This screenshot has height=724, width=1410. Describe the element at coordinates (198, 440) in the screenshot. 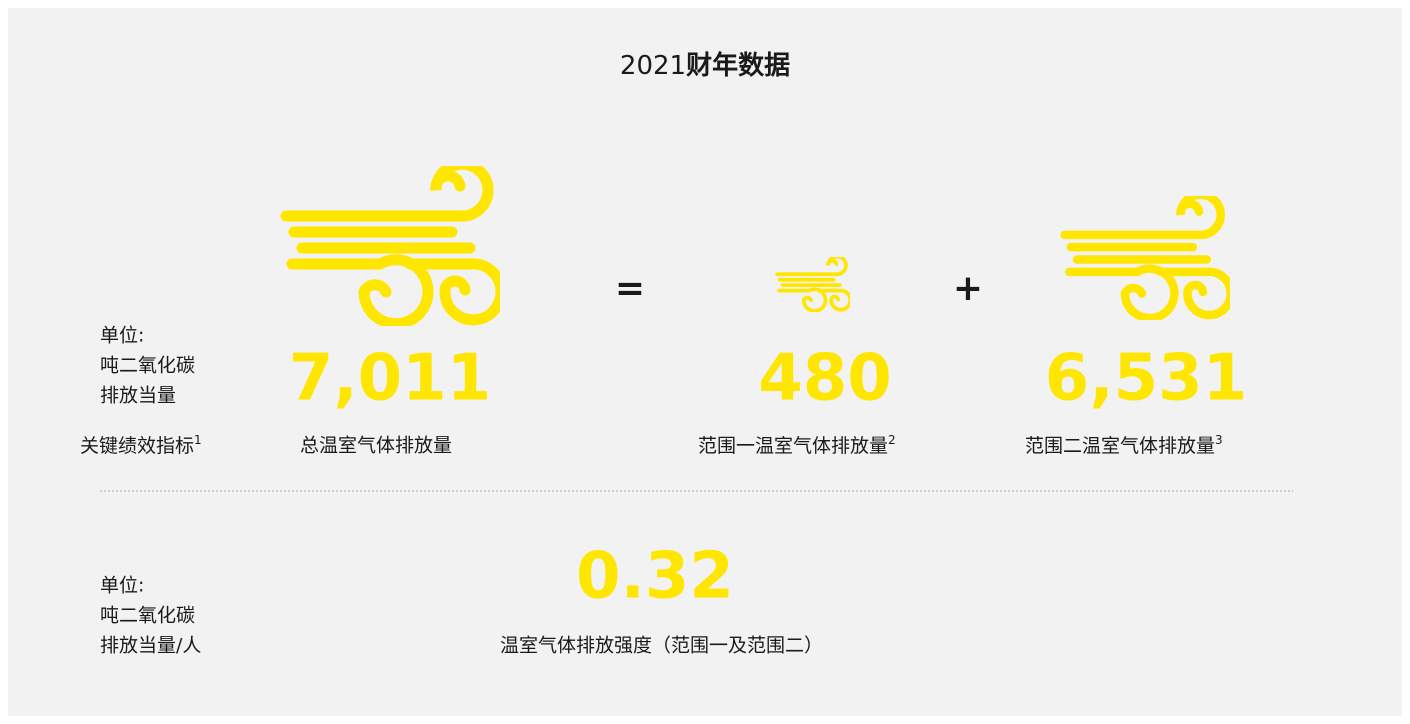

I see `footnote: 1` at that location.